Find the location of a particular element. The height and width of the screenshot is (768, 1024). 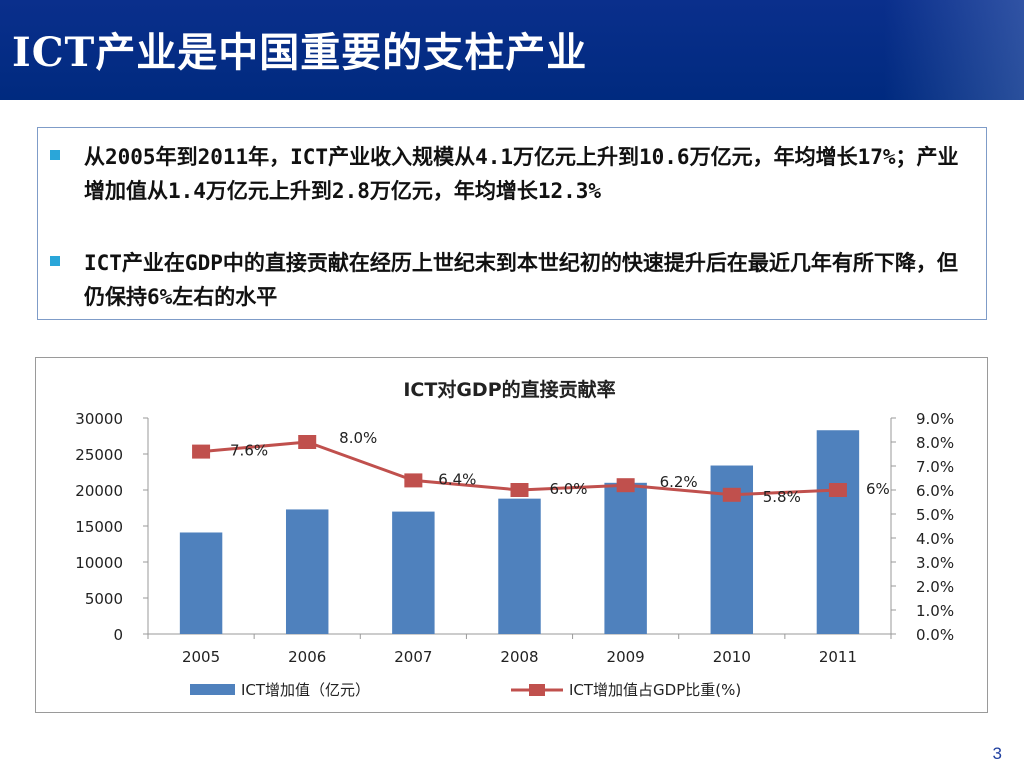

legend-swatch-bar is located at coordinates (212, 689).